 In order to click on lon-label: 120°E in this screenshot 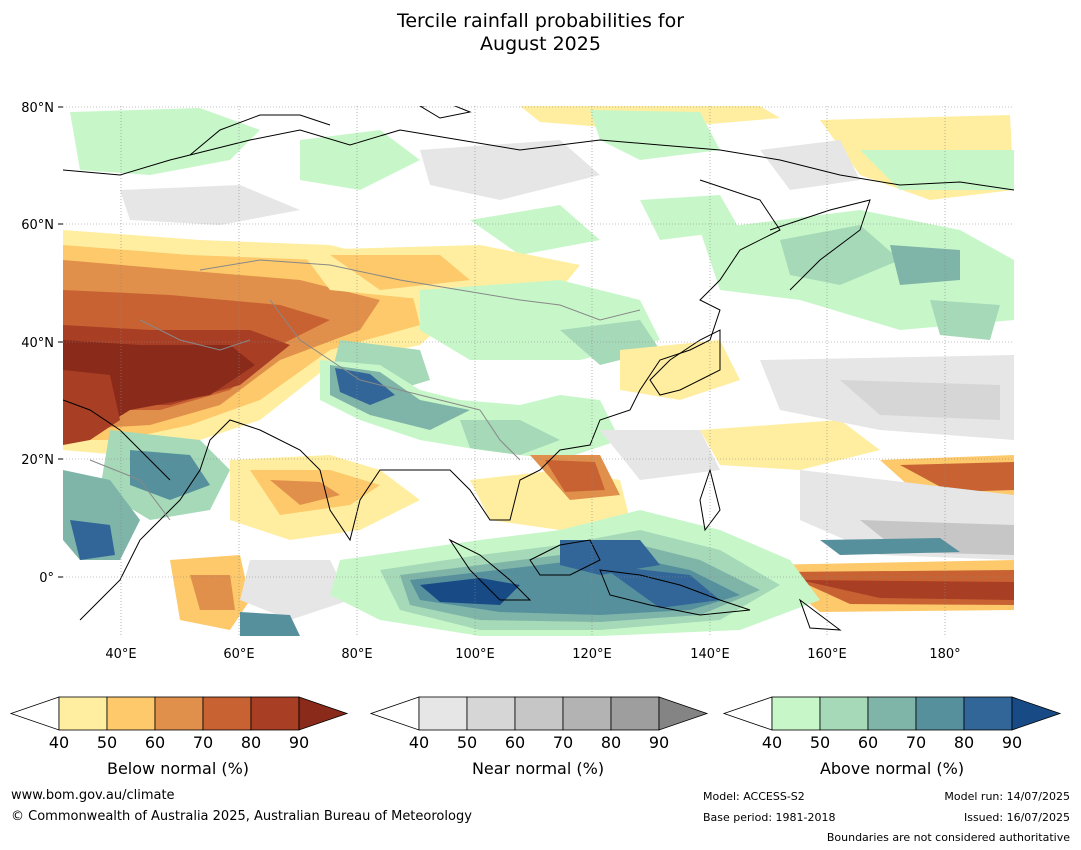, I will do `click(592, 654)`.